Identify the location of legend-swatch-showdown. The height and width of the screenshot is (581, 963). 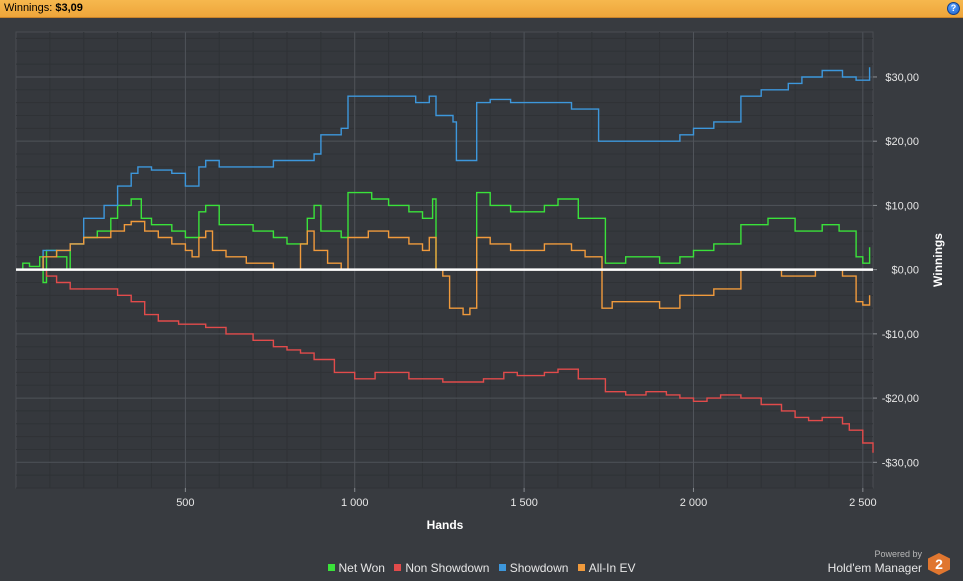
(502, 567).